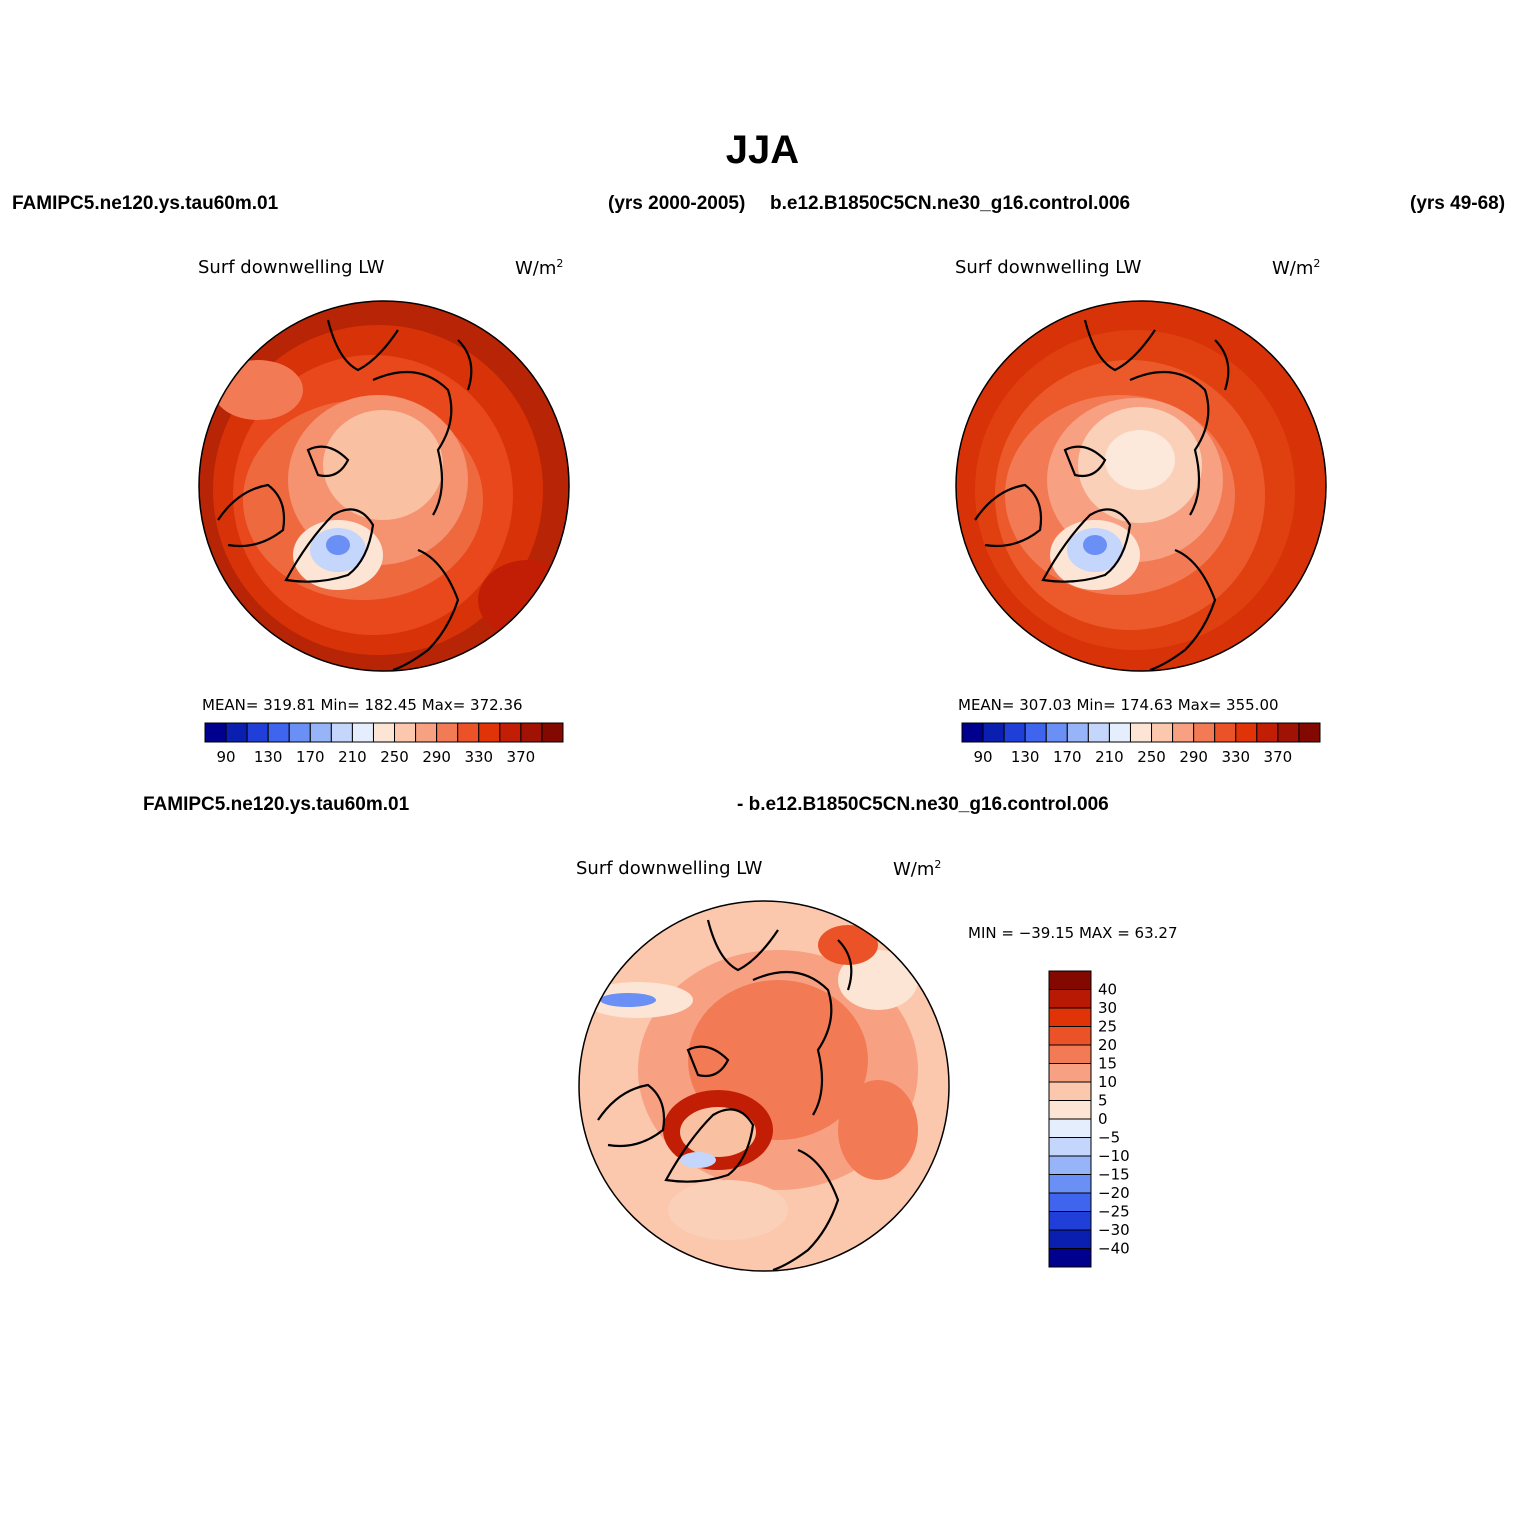 This screenshot has width=1525, height=1525. Describe the element at coordinates (1109, 757) in the screenshot. I see `panel2-colorbar-label: 210` at that location.